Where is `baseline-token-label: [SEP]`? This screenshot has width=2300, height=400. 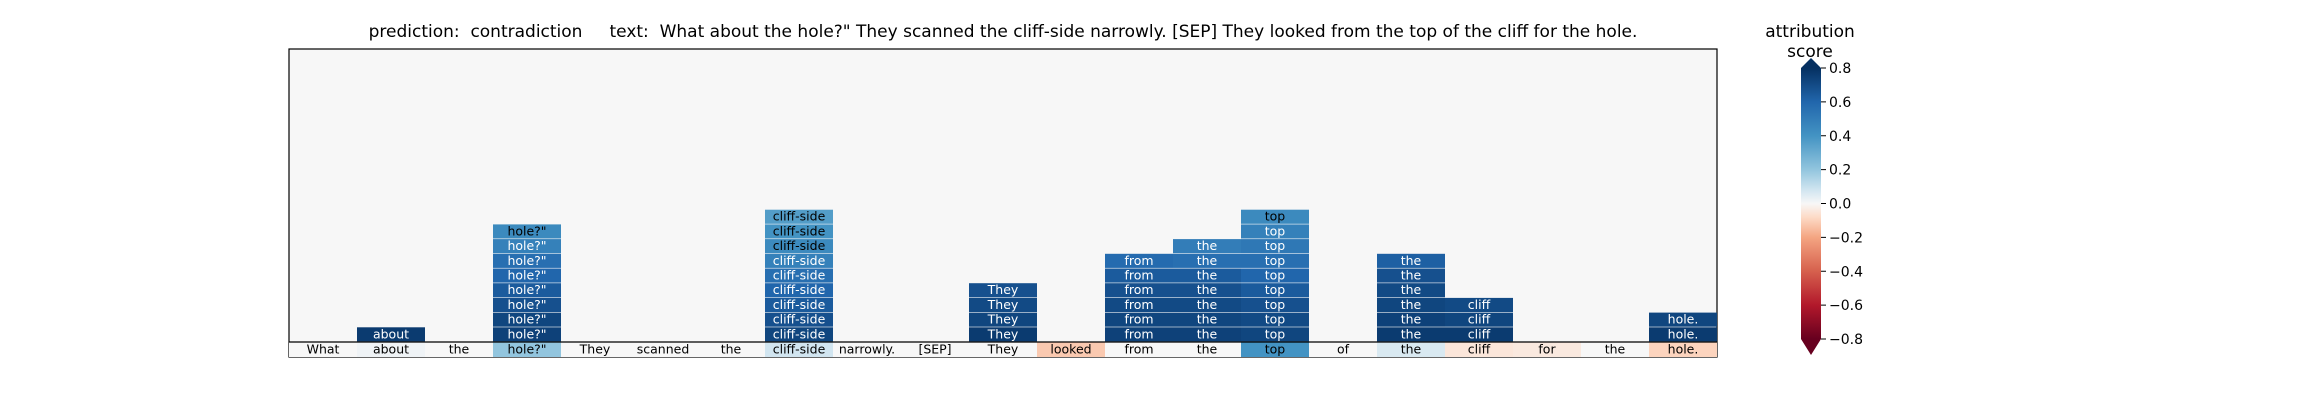
baseline-token-label: [SEP] is located at coordinates (934, 349).